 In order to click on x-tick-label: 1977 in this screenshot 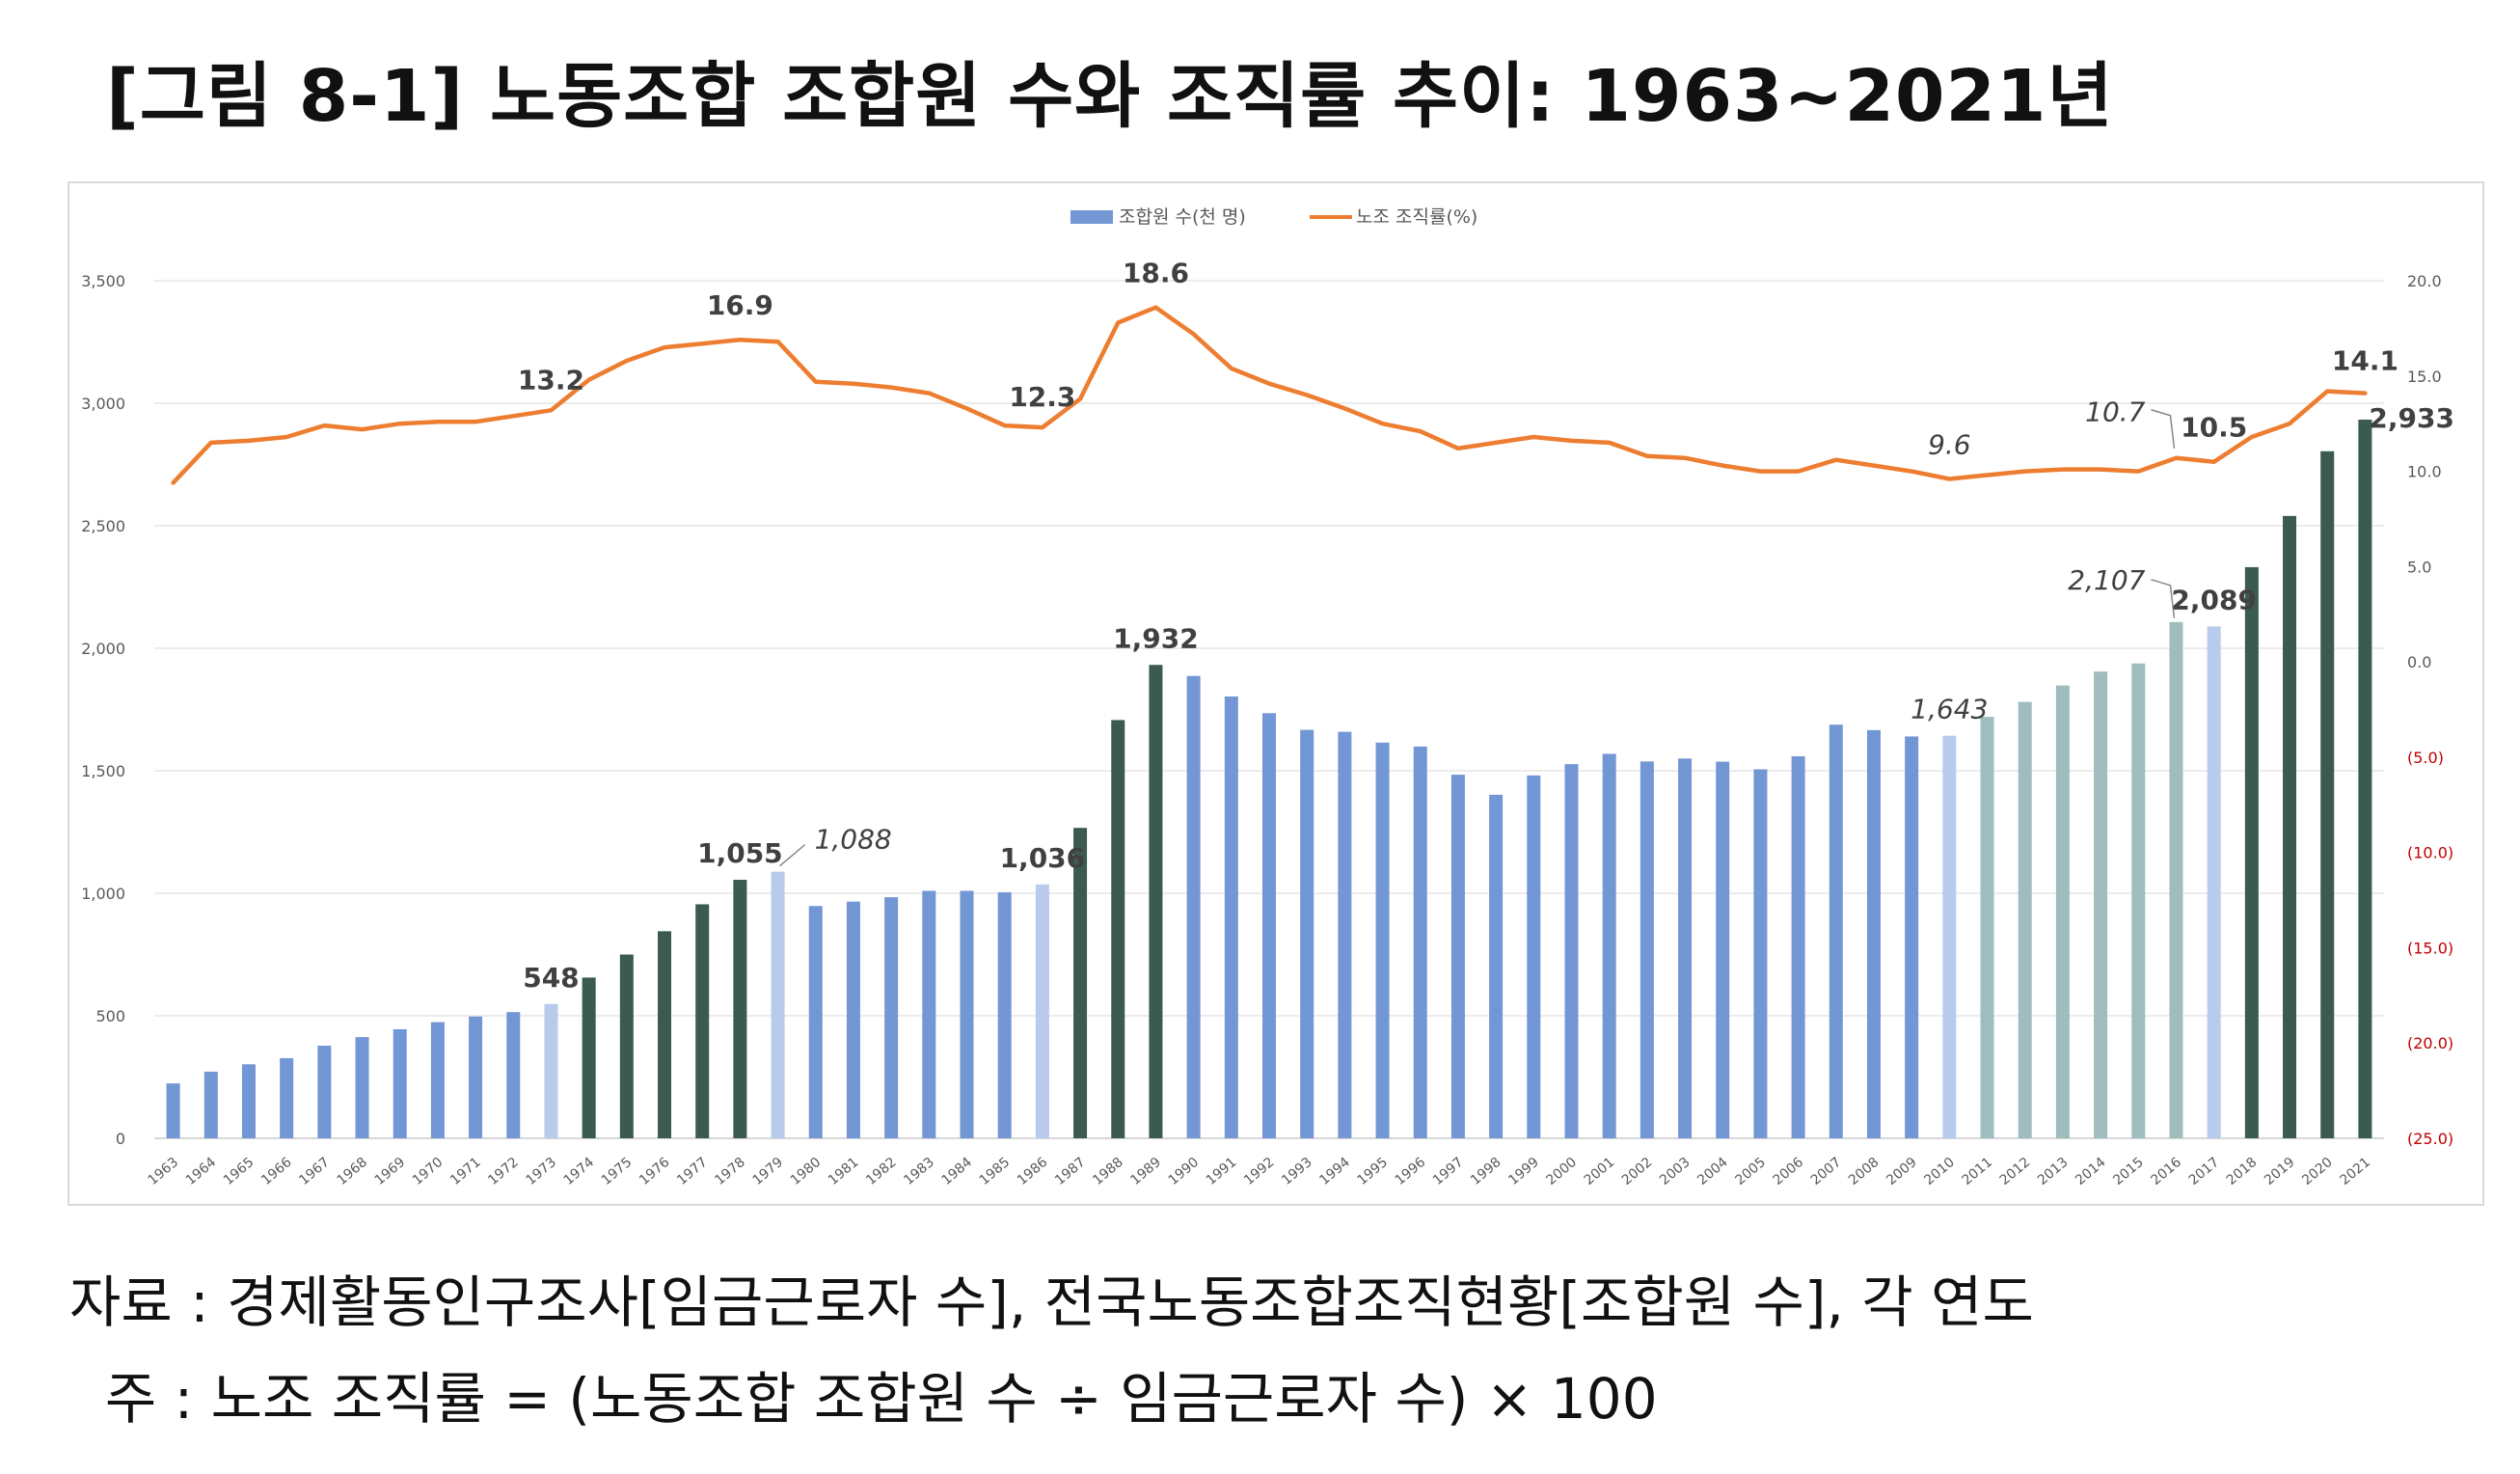, I will do `click(693, 1171)`.